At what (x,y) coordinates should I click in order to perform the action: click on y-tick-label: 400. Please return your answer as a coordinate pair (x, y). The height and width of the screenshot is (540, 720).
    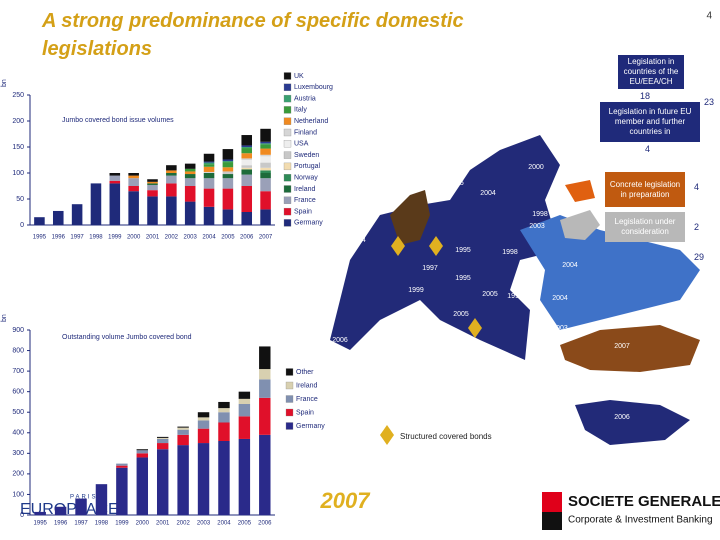
    Looking at the image, I should click on (18, 433).